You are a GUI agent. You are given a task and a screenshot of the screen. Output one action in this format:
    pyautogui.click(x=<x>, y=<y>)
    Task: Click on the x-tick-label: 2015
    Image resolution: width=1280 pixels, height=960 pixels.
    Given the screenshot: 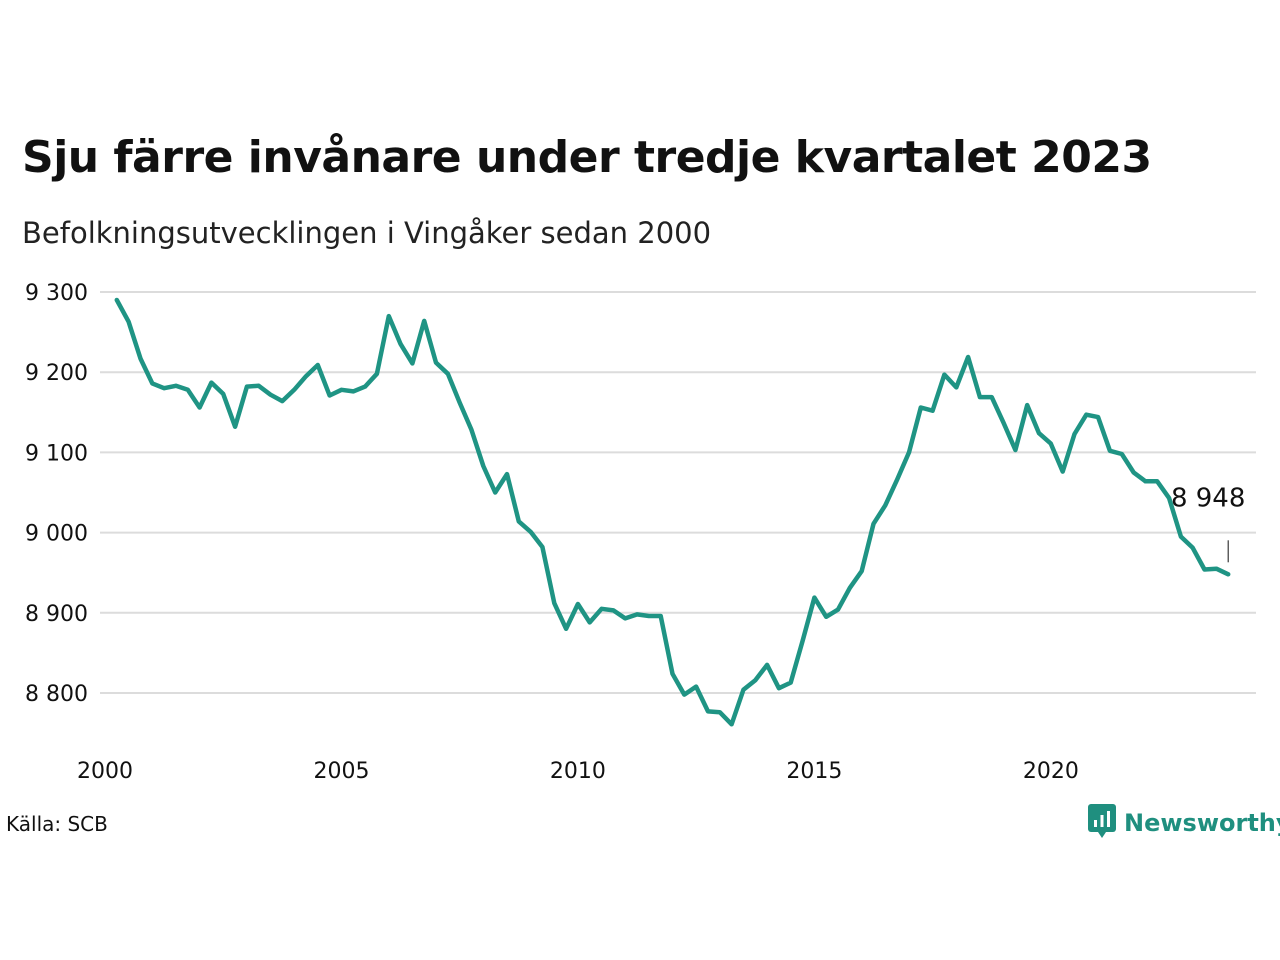 What is the action you would take?
    pyautogui.click(x=814, y=771)
    